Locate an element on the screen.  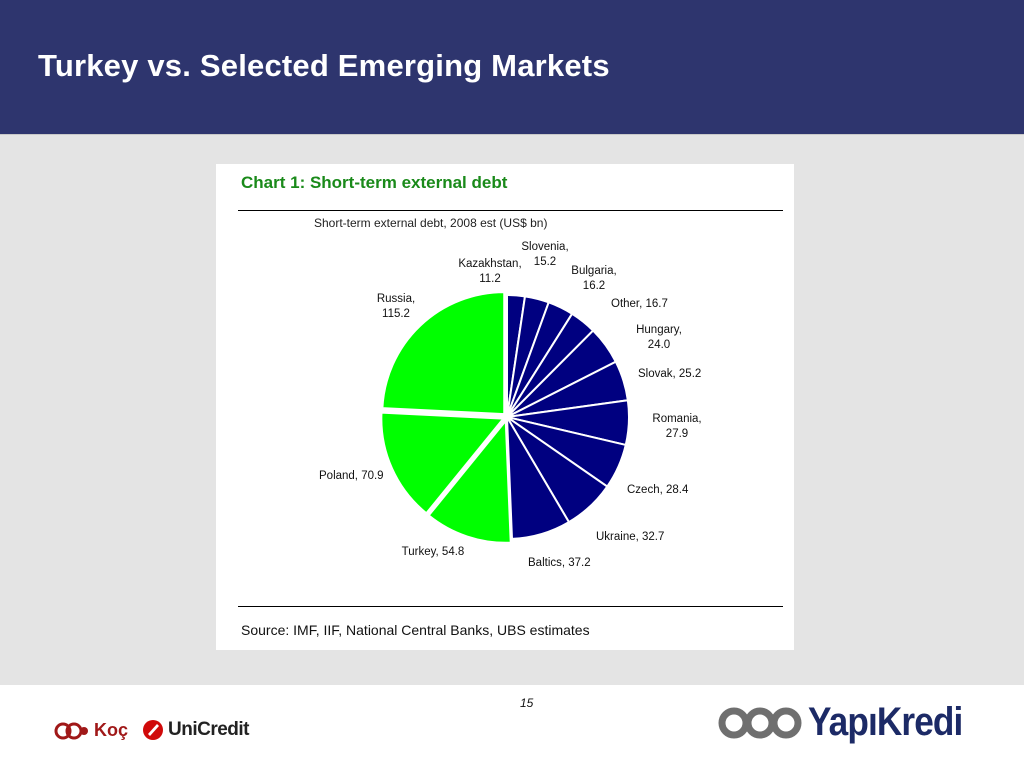
slice-label-russia: Russia, 115.2 is located at coordinates (396, 306).